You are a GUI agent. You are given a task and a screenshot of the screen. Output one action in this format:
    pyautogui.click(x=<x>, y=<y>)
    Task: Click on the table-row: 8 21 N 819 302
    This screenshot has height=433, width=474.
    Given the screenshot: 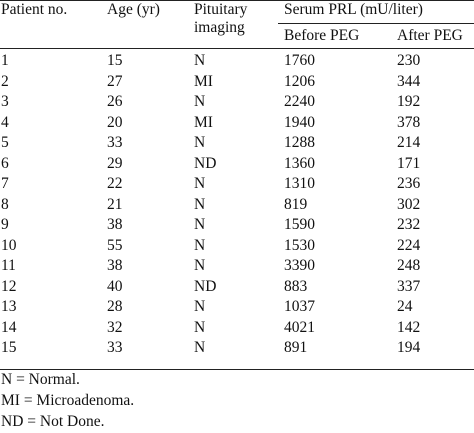 What is the action you would take?
    pyautogui.click(x=237, y=206)
    